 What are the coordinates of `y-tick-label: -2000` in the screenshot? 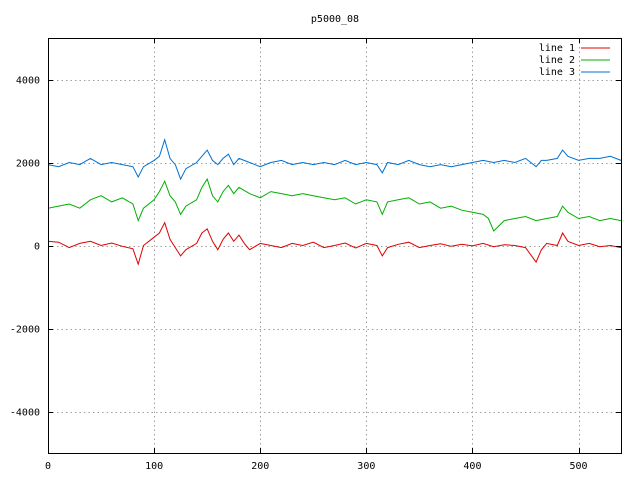 It's located at (25, 330).